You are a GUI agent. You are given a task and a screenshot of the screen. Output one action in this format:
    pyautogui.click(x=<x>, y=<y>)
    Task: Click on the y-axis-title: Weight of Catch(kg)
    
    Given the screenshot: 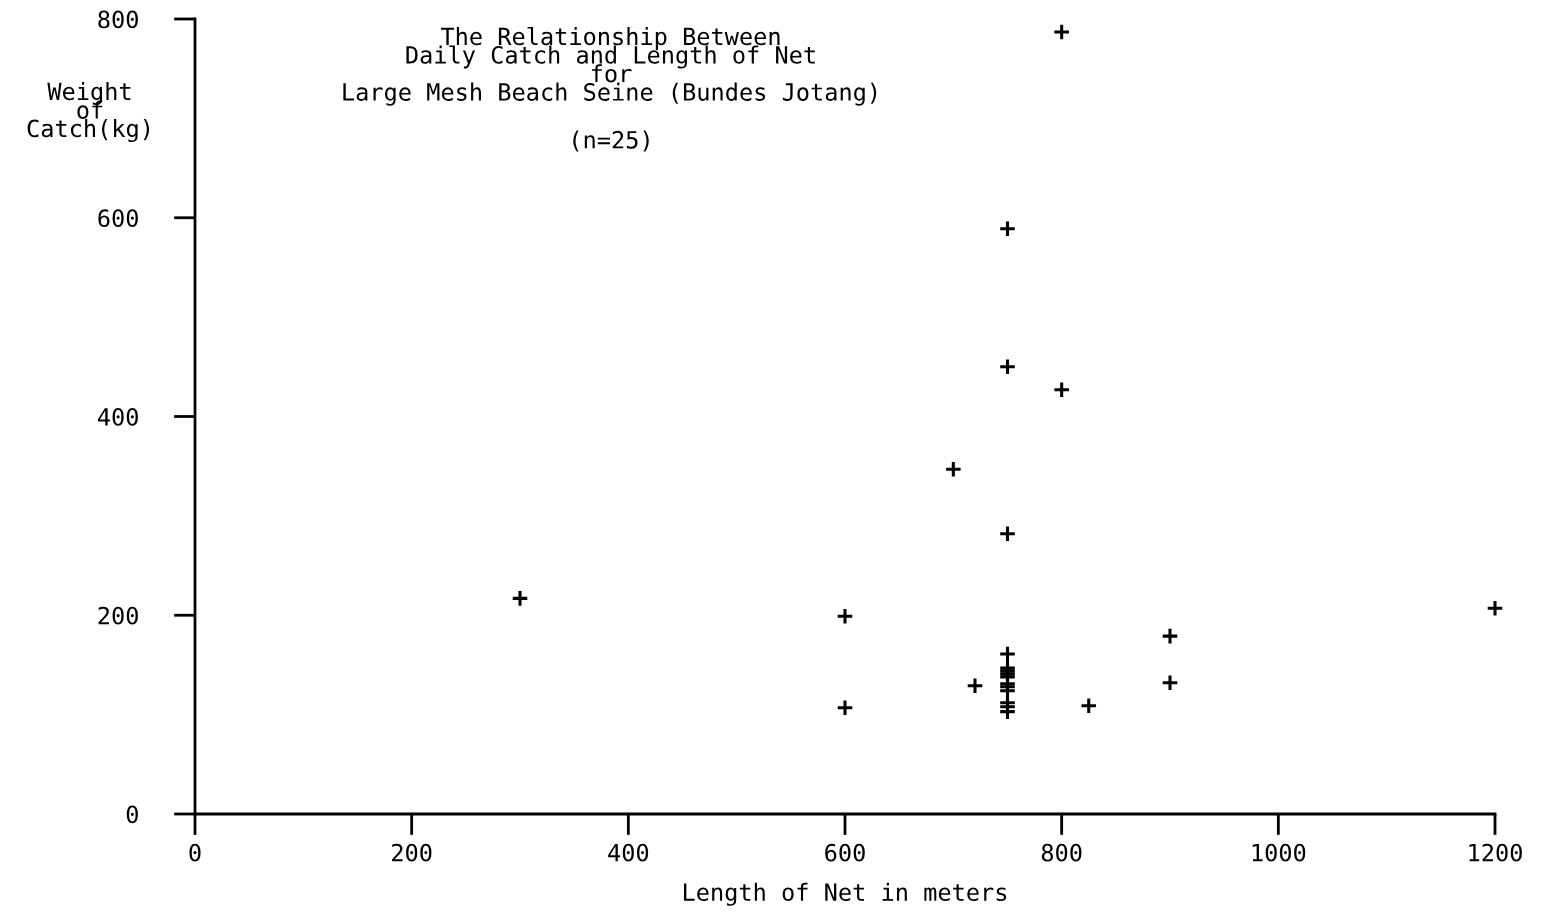 What is the action you would take?
    pyautogui.click(x=88, y=112)
    